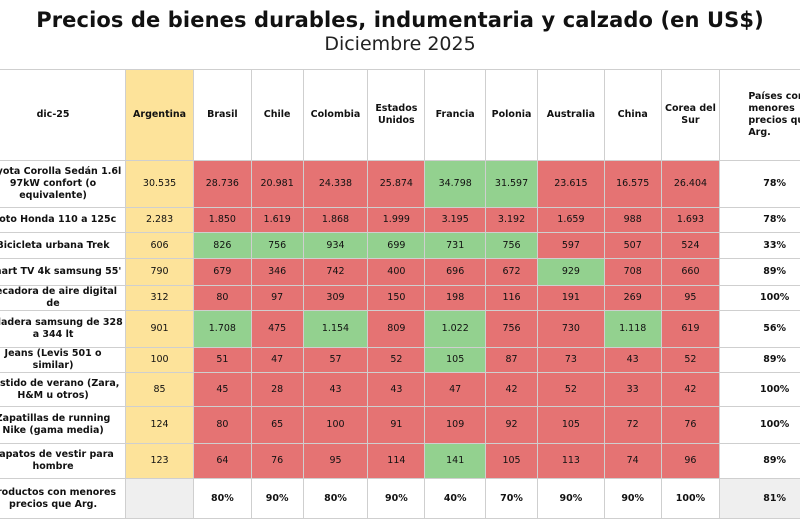  What do you see at coordinates (396, 272) in the screenshot?
I see `price-cell: 400` at bounding box center [396, 272].